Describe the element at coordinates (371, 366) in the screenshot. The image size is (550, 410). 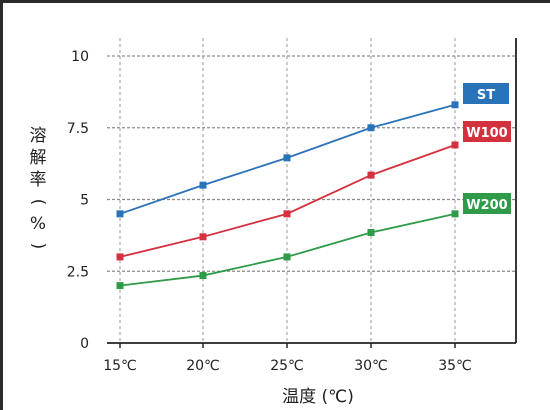
I see `x-tick-label: 30℃` at that location.